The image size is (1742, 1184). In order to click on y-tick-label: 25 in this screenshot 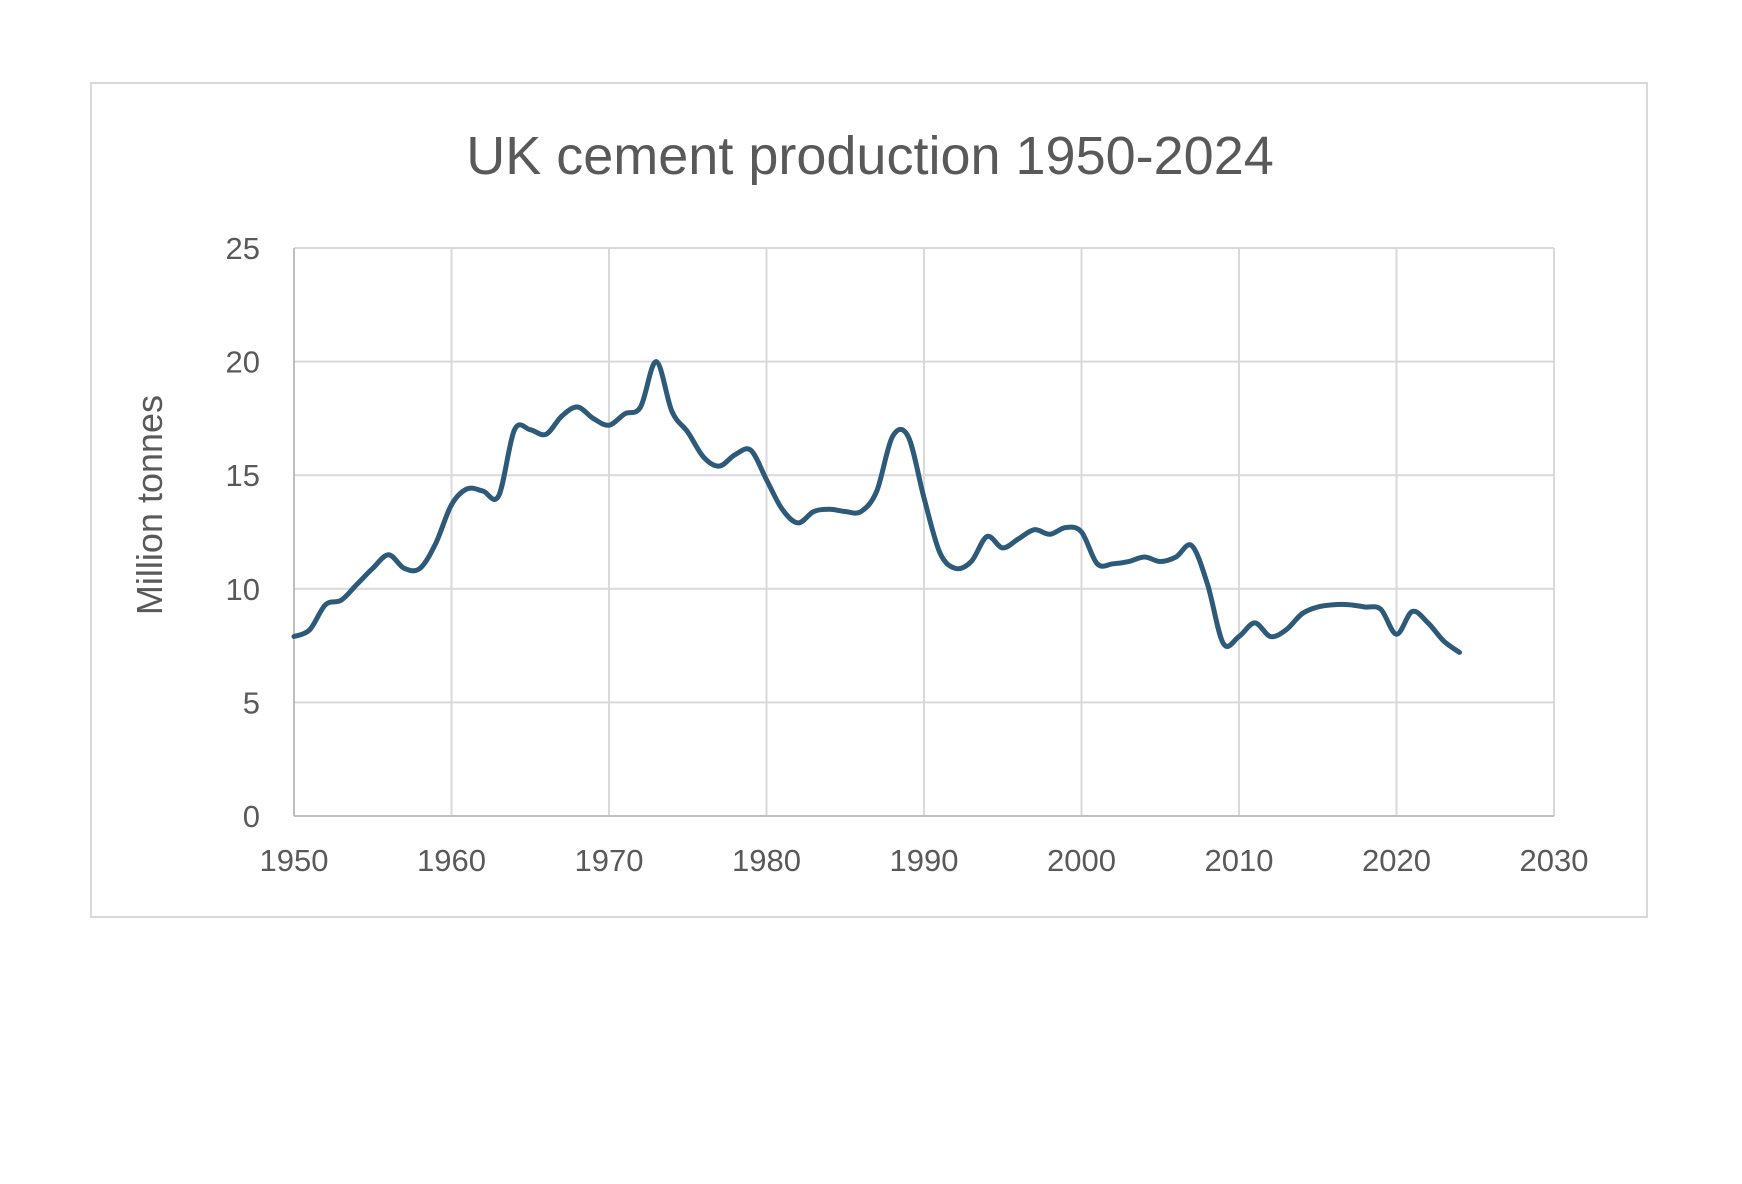, I will do `click(243, 248)`.